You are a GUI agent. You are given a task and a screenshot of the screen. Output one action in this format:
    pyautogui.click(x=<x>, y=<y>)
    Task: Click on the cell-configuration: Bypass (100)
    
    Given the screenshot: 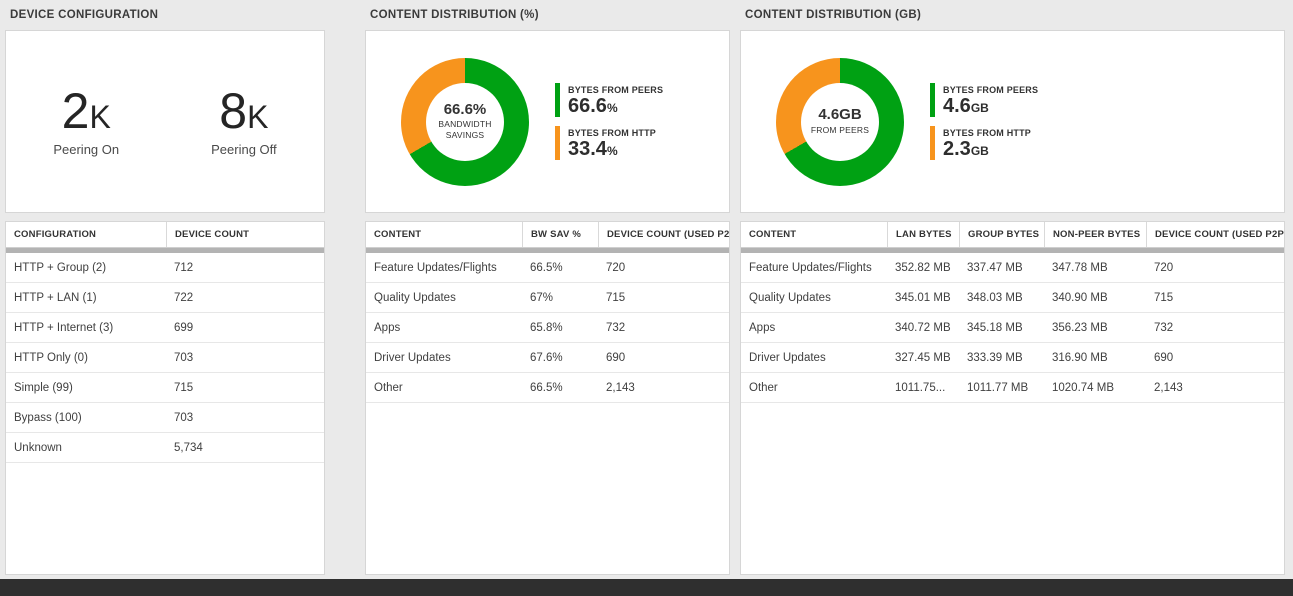 What is the action you would take?
    pyautogui.click(x=48, y=417)
    